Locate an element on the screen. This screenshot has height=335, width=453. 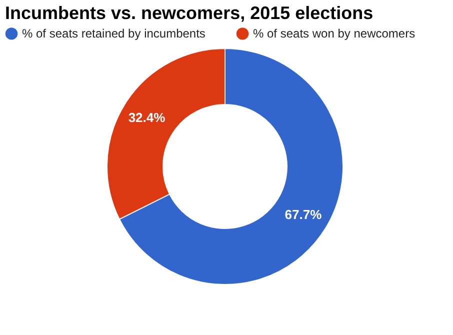
legend-label: % of seats won by newcomers is located at coordinates (334, 33).